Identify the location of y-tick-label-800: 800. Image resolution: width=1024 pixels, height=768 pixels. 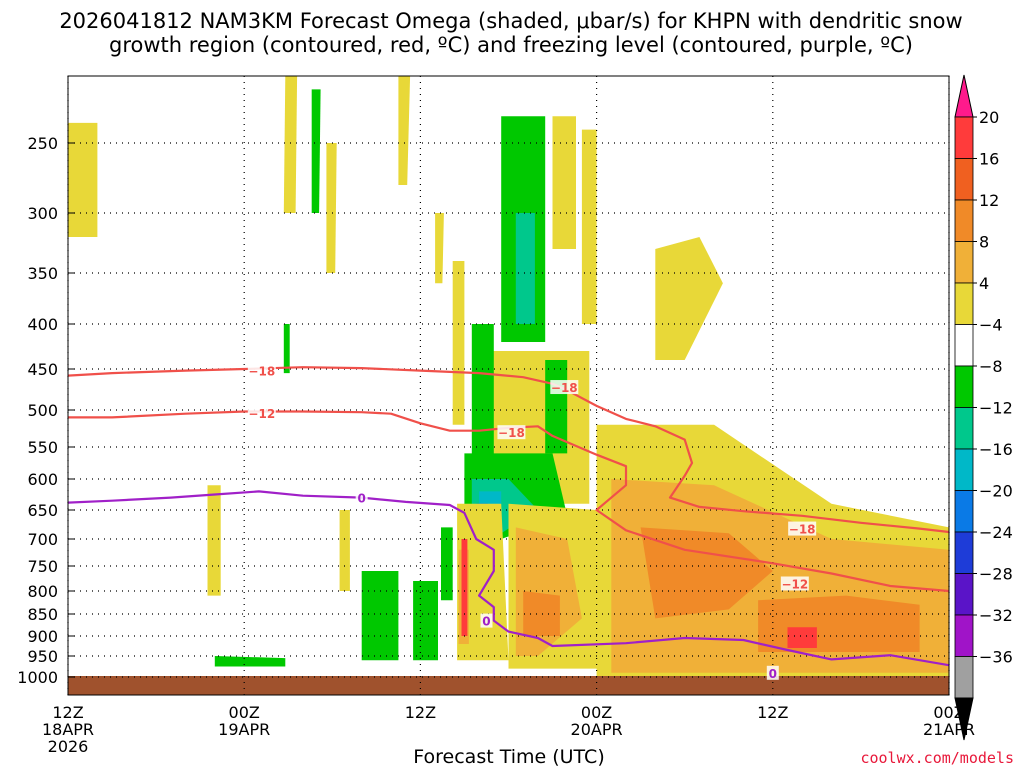
(42, 591).